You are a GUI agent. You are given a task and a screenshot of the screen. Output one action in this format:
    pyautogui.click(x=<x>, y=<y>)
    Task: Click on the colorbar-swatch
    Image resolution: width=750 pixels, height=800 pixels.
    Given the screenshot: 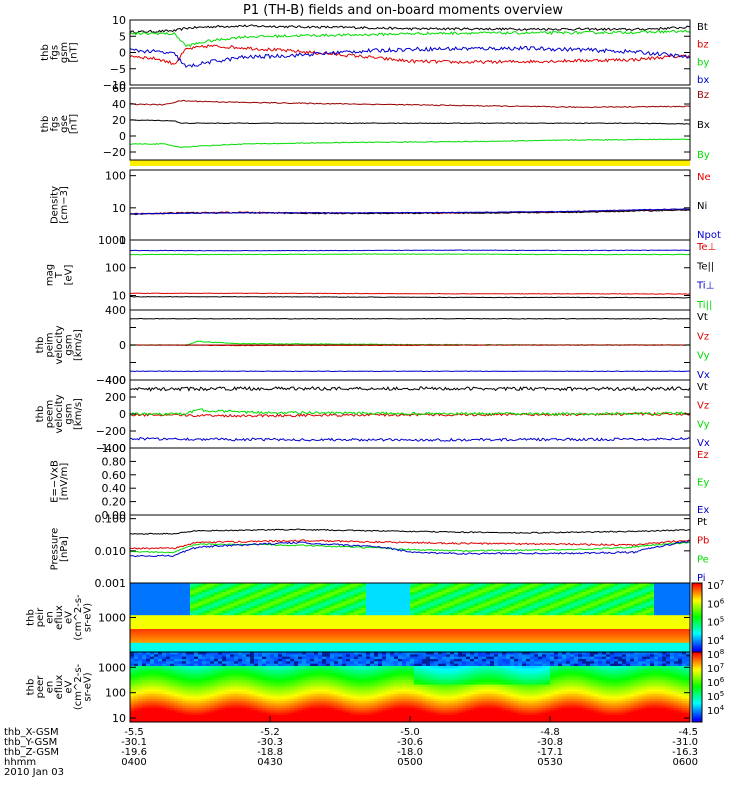 What is the action you would take?
    pyautogui.click(x=697, y=625)
    